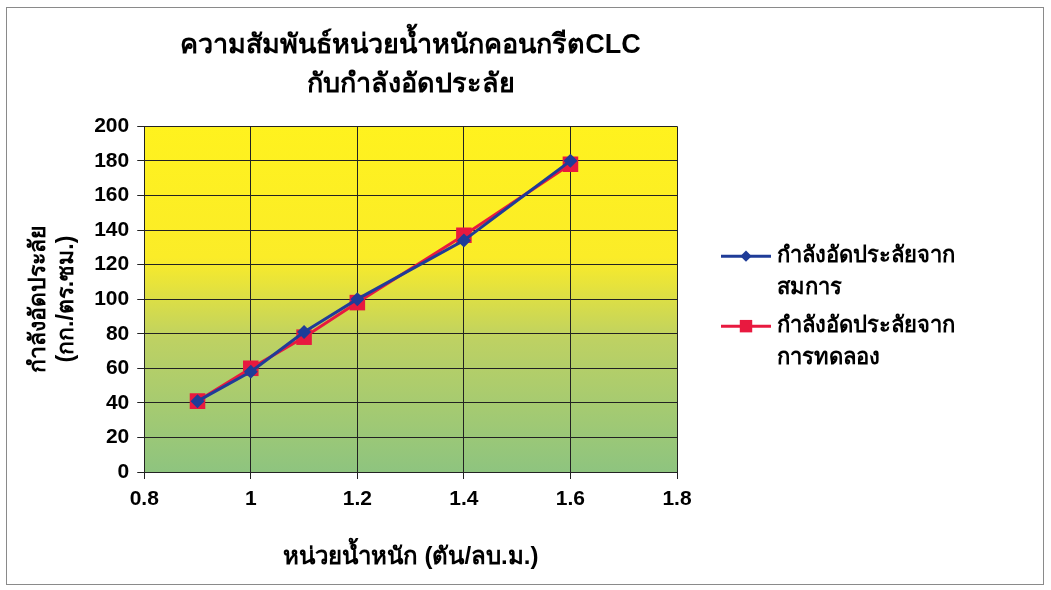 The image size is (1051, 590). Describe the element at coordinates (570, 498) in the screenshot. I see `x-tick-label: 1.6` at that location.